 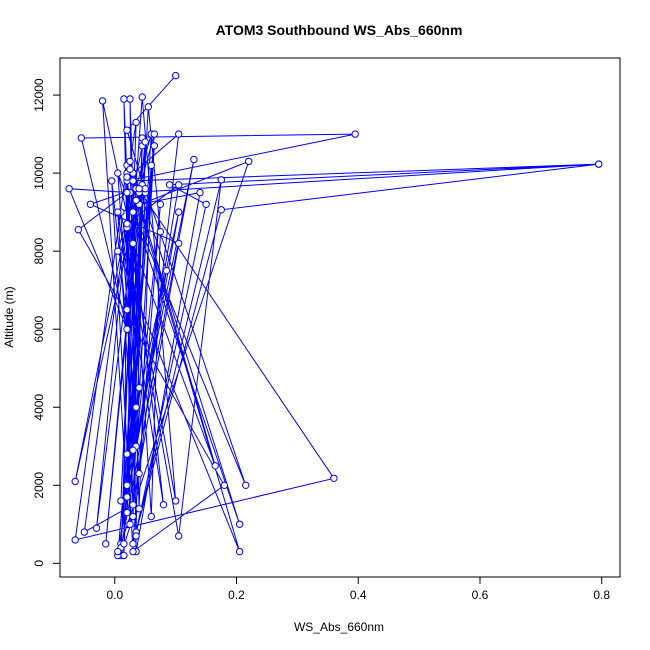 I want to click on y-tick-label: 4000, so click(x=39, y=407).